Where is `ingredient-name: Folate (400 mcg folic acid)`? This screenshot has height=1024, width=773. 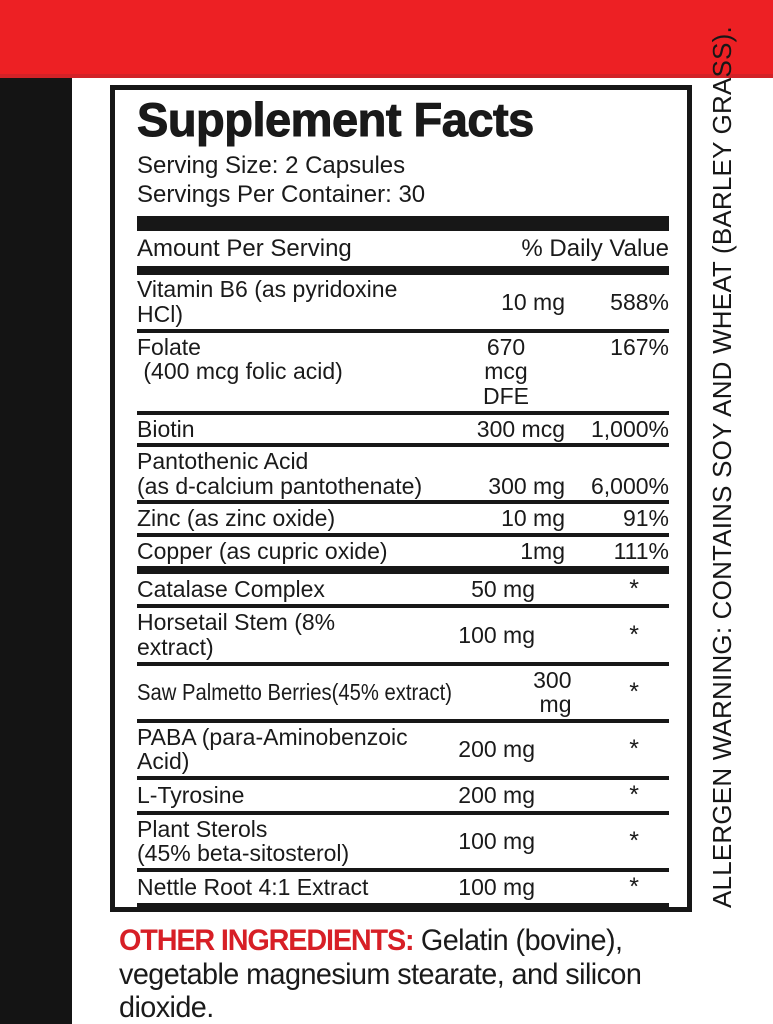
ingredient-name: Folate (400 mcg folic acid) is located at coordinates (240, 359).